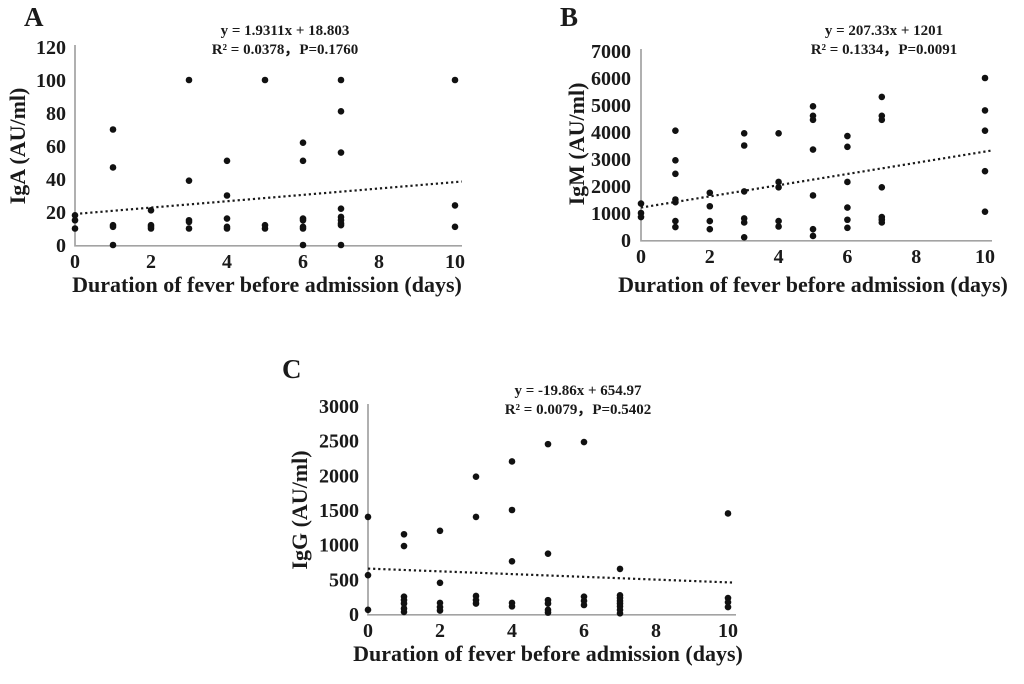 This screenshot has height=684, width=1024. What do you see at coordinates (292, 369) in the screenshot?
I see `panel-c-label: C` at bounding box center [292, 369].